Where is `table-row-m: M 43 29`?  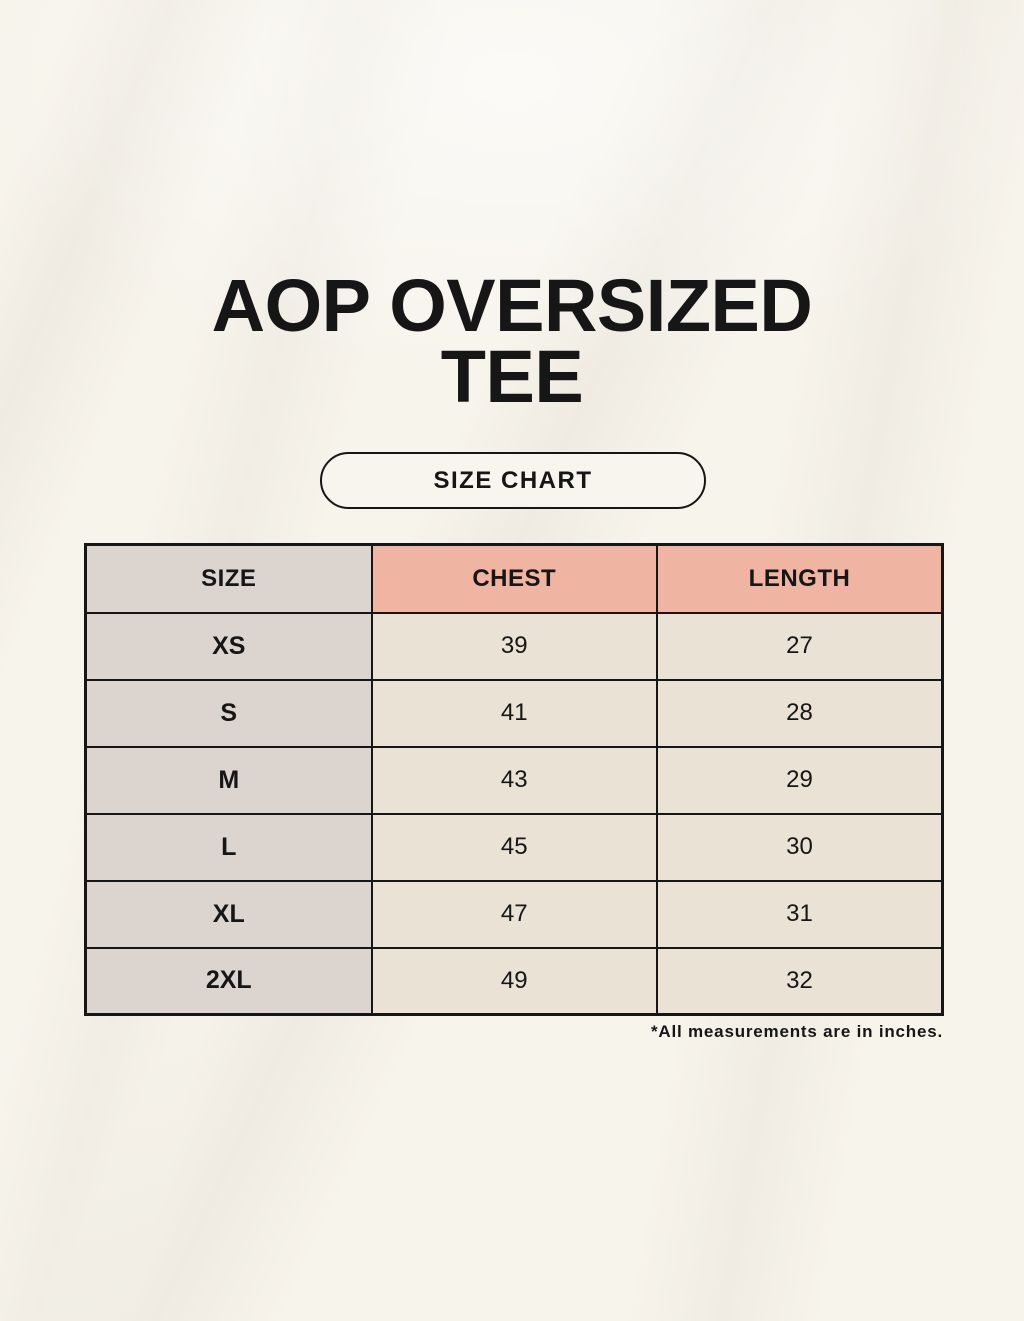 table-row-m: M 43 29 is located at coordinates (514, 780).